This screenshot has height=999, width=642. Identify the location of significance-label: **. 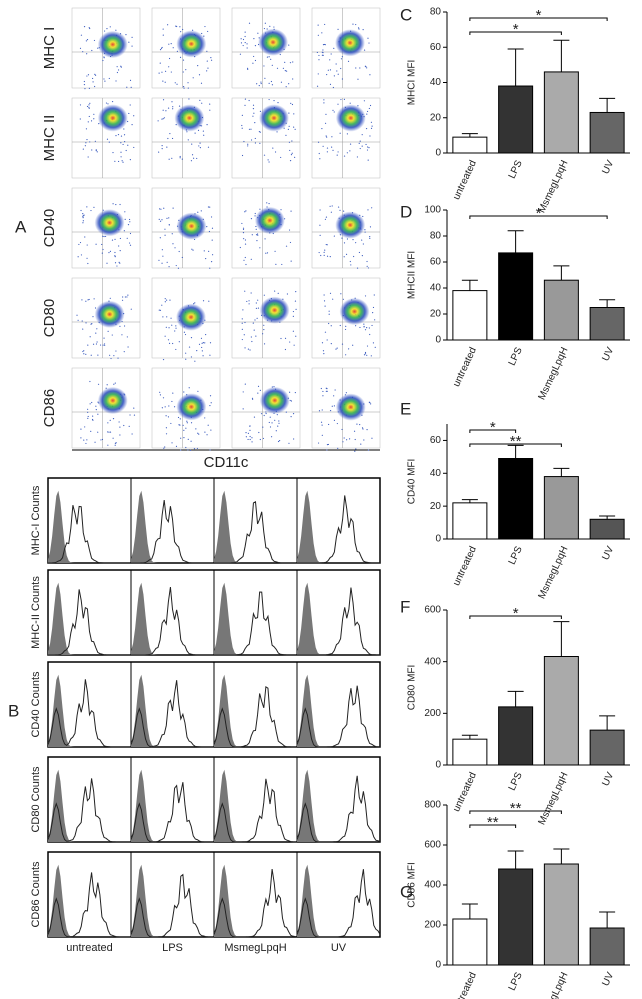
(493, 822).